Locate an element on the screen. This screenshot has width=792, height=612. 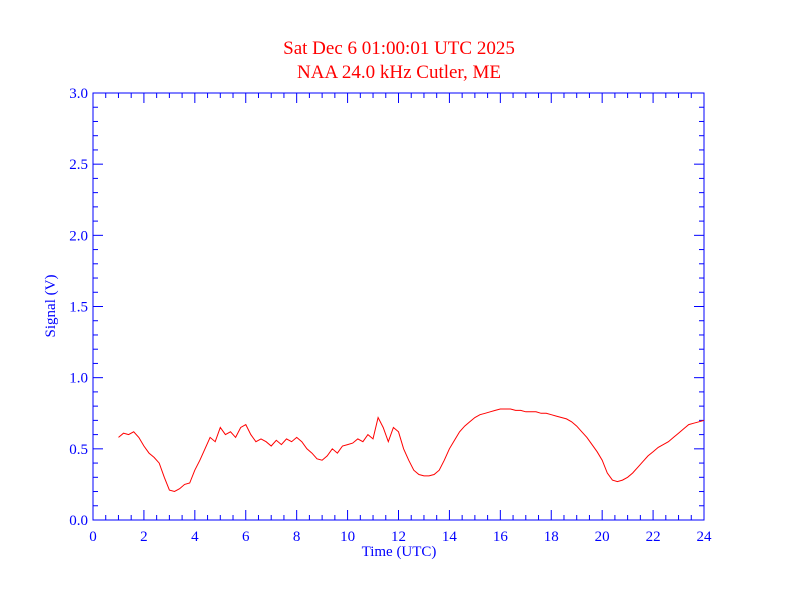
x-tick-label: 10 is located at coordinates (347, 537).